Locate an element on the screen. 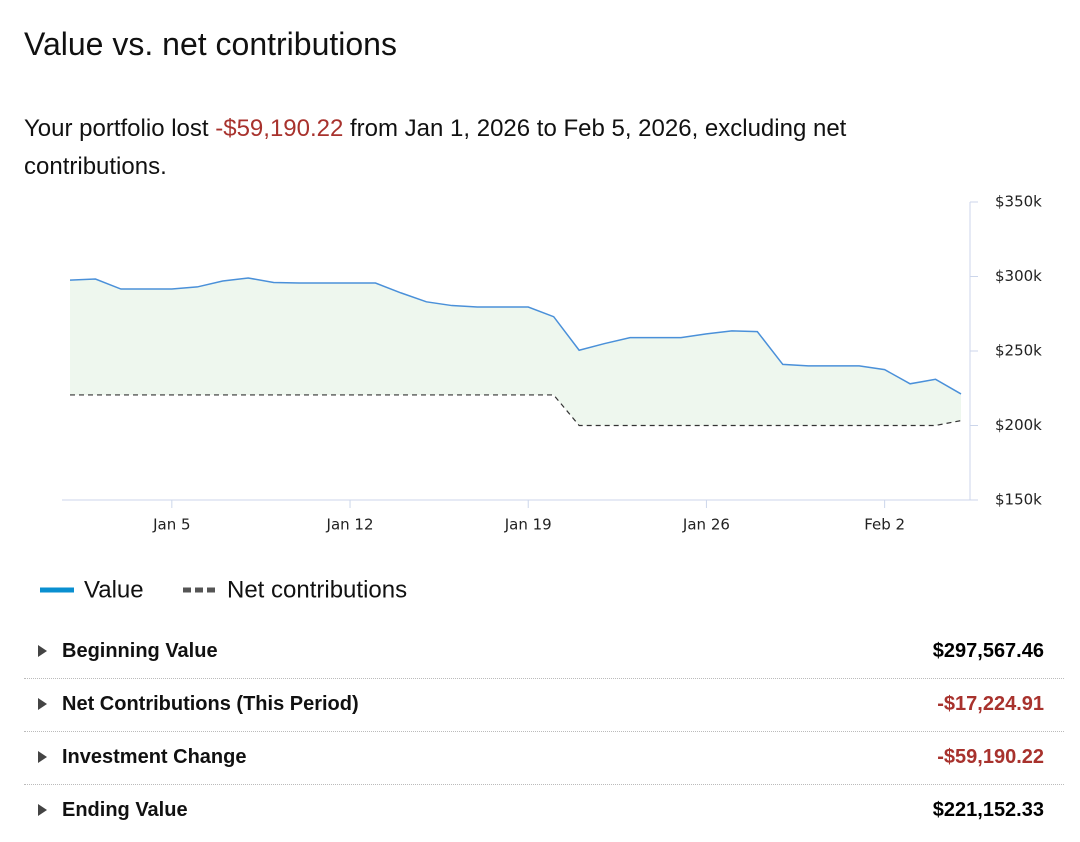 Image resolution: width=1080 pixels, height=842 pixels. y-tick-label: $350k is located at coordinates (1018, 202).